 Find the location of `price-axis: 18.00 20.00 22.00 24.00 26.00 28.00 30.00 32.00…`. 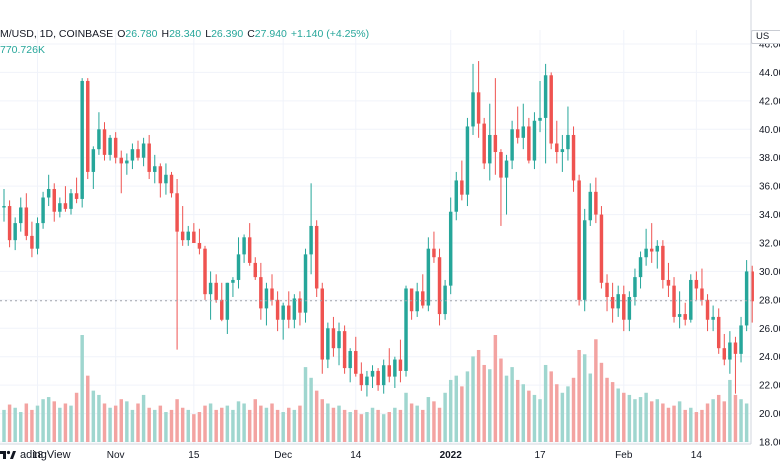

price-axis: 18.00 20.00 22.00 24.00 26.00 28.00 30.00 32.00… is located at coordinates (765, 224).